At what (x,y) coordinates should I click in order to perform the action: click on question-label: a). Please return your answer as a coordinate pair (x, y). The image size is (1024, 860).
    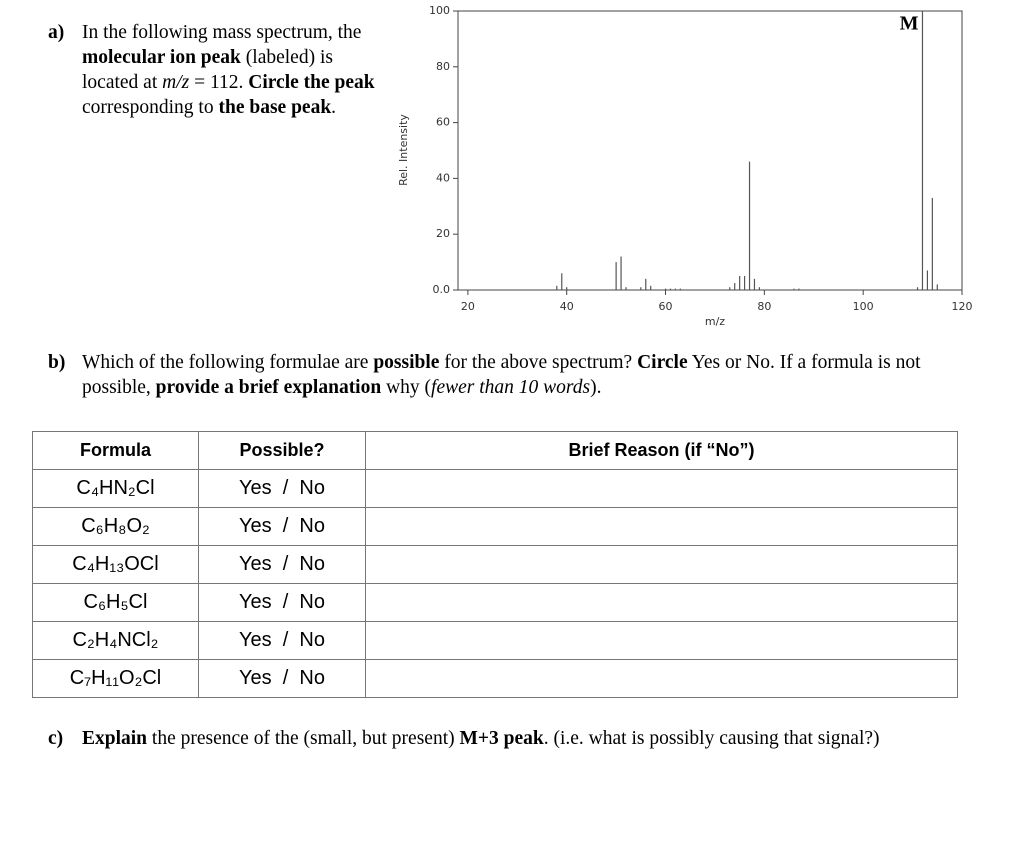
    Looking at the image, I should click on (56, 32).